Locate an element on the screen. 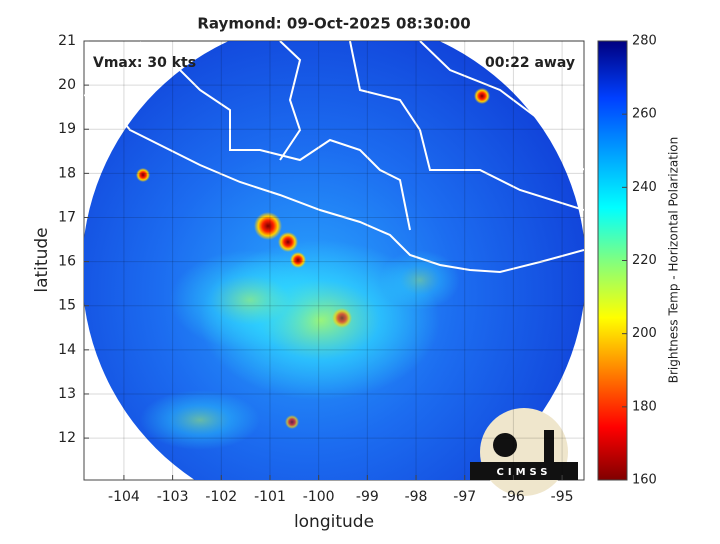 The height and width of the screenshot is (544, 720). x-tick-label: -103 is located at coordinates (173, 497).